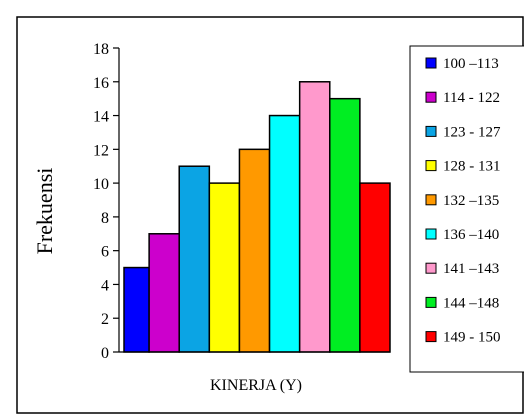 The height and width of the screenshot is (414, 524). I want to click on y-tick-label: 4, so click(105, 285).